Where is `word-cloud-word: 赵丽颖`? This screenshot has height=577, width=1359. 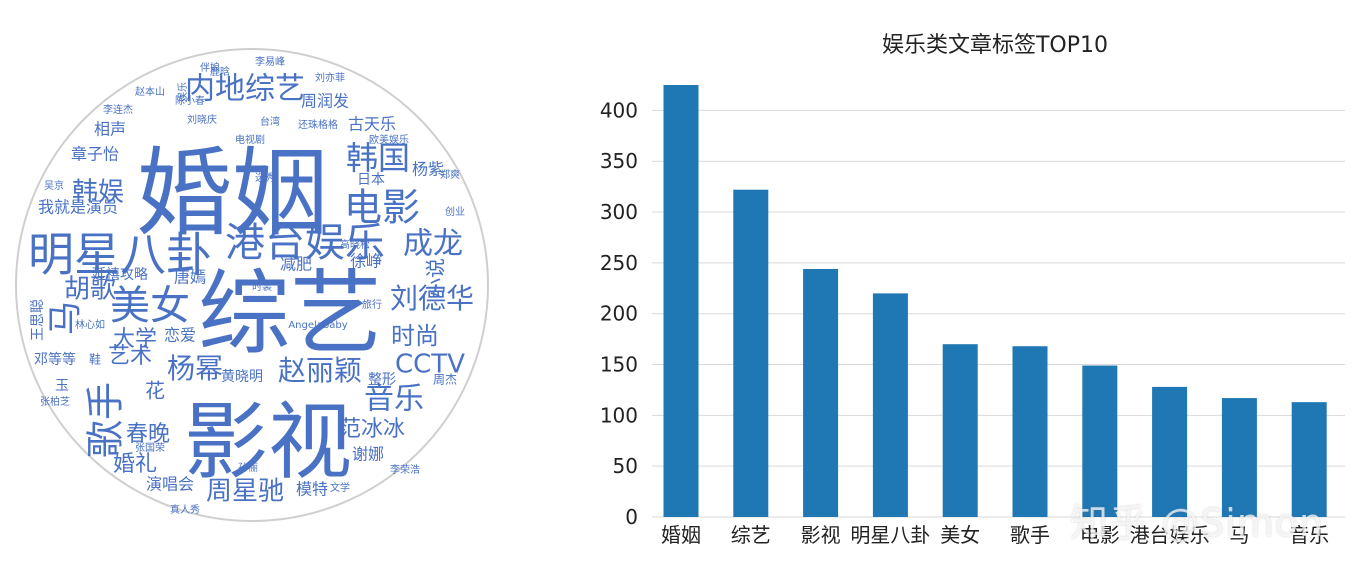
word-cloud-word: 赵丽颖 is located at coordinates (320, 370).